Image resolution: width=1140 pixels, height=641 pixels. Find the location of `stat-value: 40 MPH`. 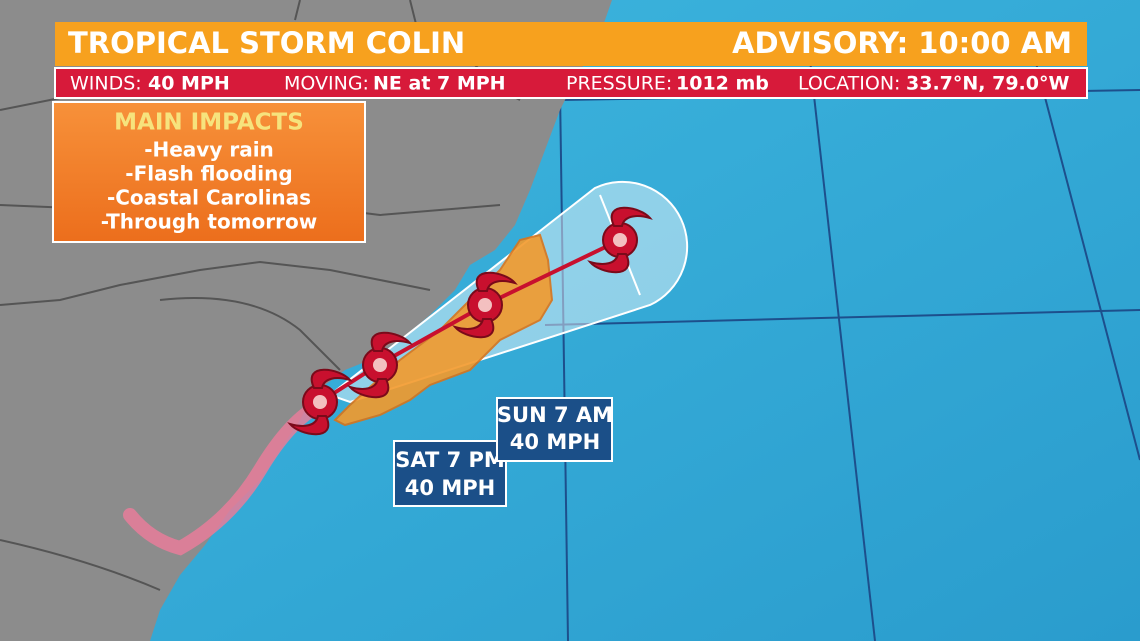

stat-value: 40 MPH is located at coordinates (189, 84).